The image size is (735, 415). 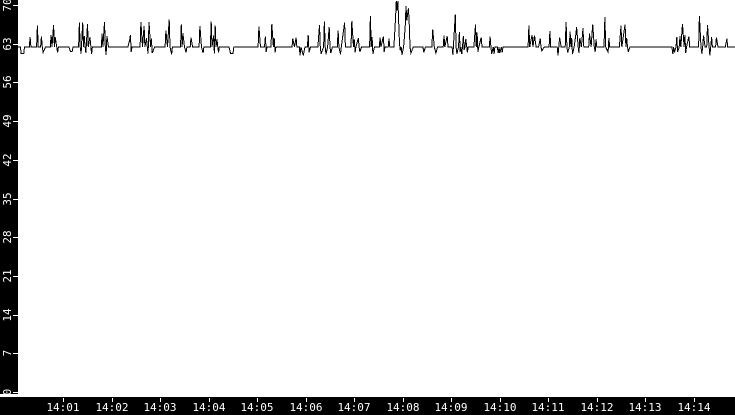 I want to click on y-axis-tick-label: 35, so click(x=7, y=199).